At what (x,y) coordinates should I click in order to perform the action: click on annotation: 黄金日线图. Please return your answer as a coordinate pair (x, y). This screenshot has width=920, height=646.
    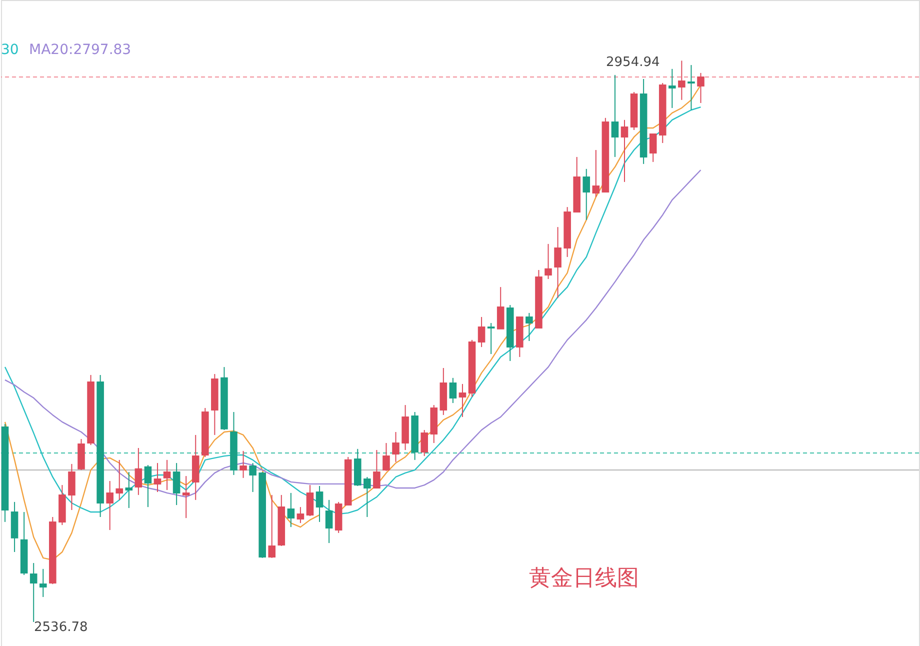
    Looking at the image, I should click on (584, 578).